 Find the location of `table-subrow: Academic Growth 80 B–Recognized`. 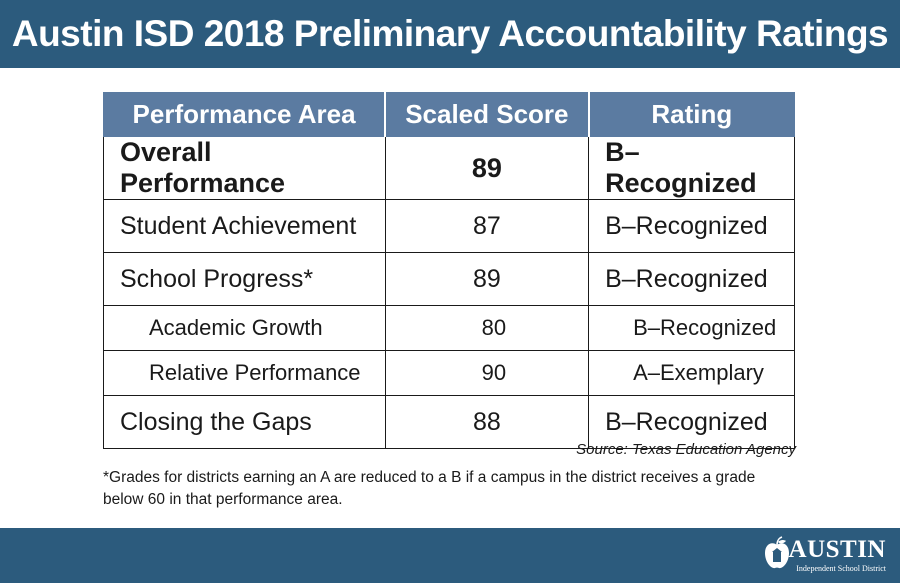

table-subrow: Academic Growth 80 B–Recognized is located at coordinates (449, 328).